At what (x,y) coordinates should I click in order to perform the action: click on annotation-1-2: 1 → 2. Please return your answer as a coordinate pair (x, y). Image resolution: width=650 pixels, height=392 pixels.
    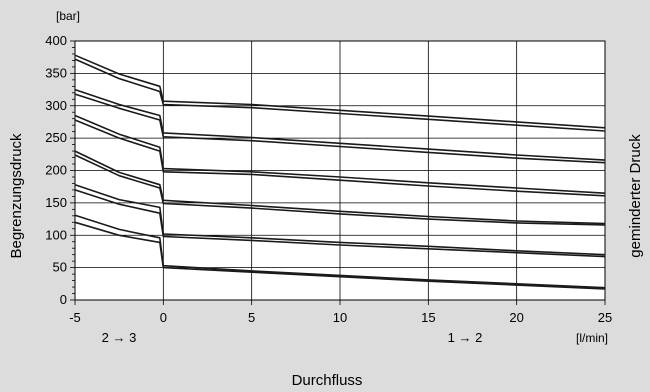
    Looking at the image, I should click on (465, 337).